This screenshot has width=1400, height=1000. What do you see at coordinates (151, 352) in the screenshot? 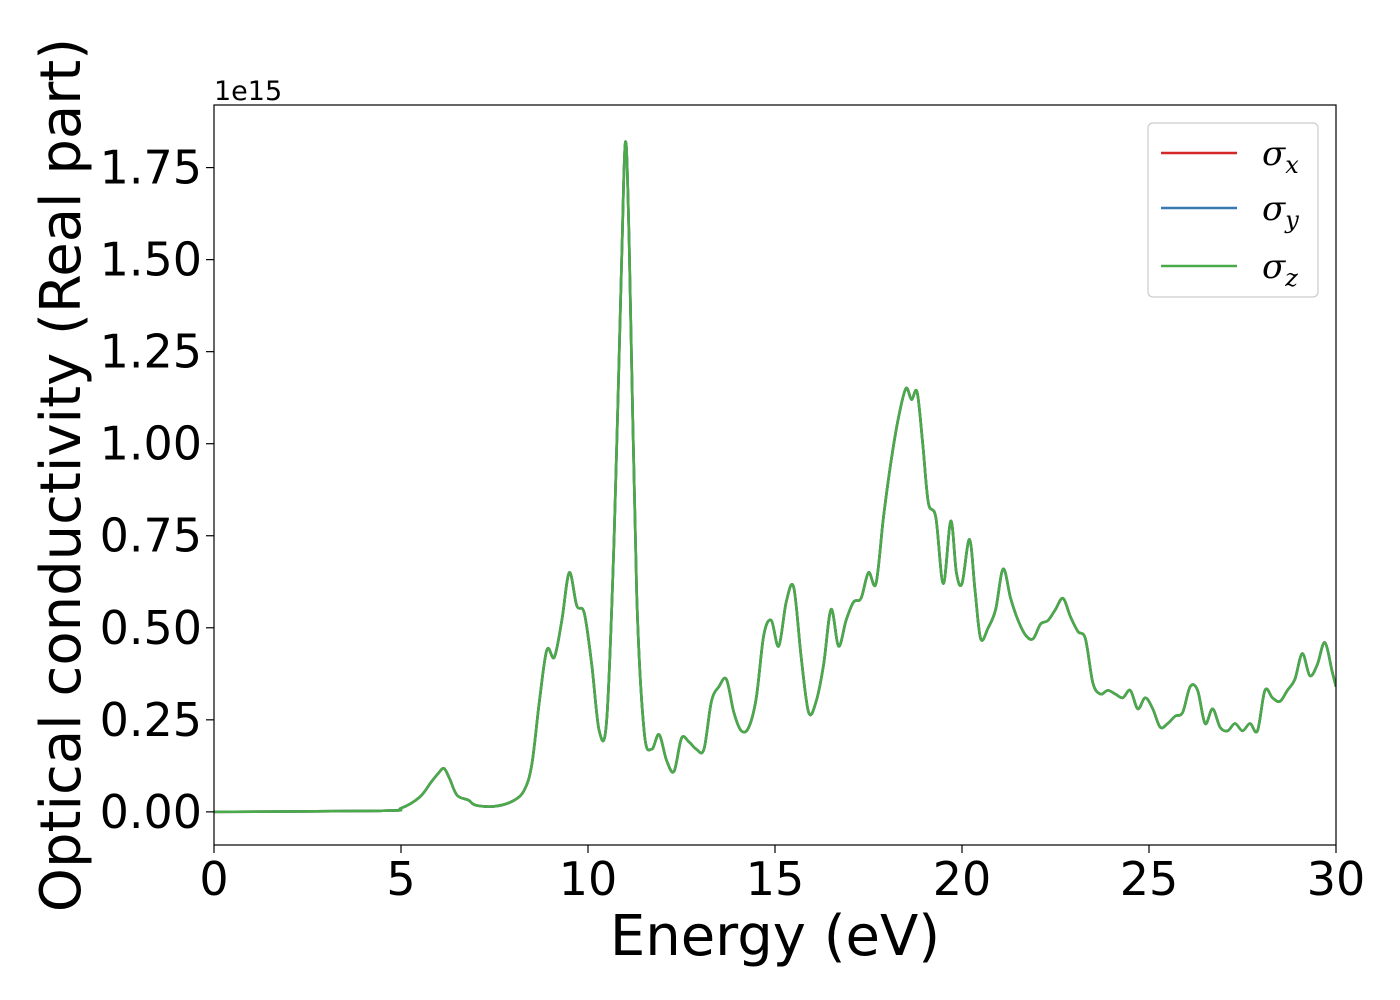
I see `y-tick-label: 1.25` at bounding box center [151, 352].